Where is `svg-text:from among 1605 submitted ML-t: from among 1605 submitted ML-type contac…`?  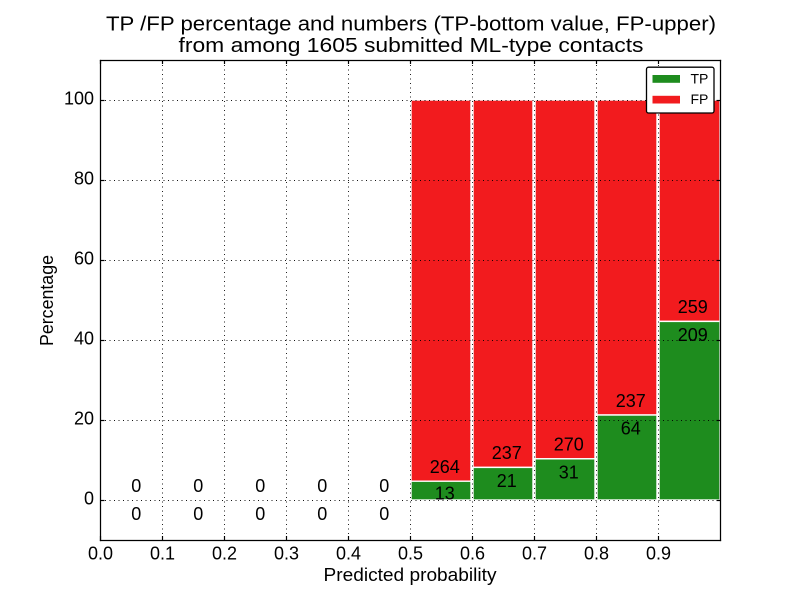
svg-text:from among 1605 submitted ML-t: from among 1605 submitted ML-type contac… is located at coordinates (411, 46).